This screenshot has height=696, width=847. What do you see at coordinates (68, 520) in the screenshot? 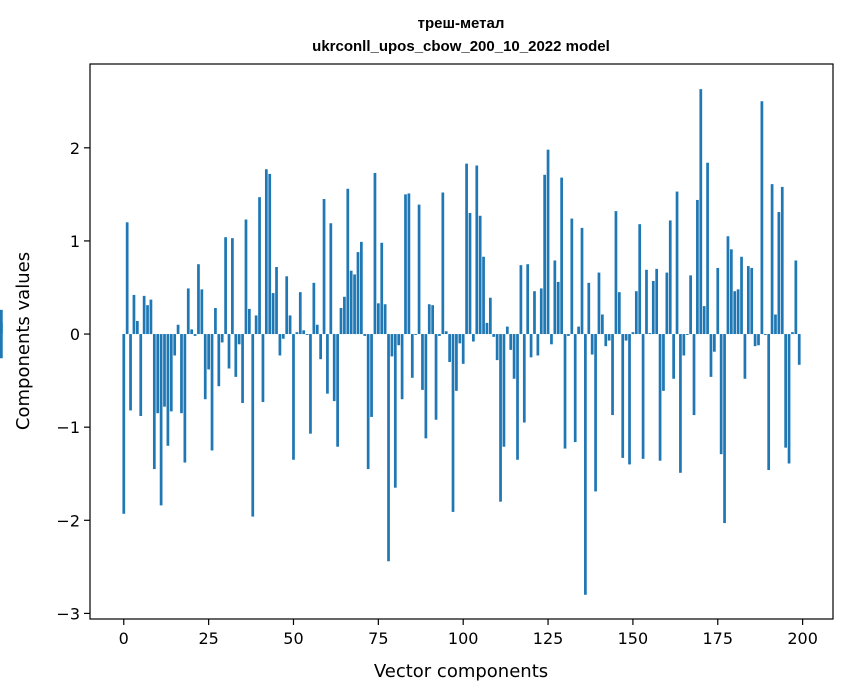
I see `y-tick-label: −2` at bounding box center [68, 520].